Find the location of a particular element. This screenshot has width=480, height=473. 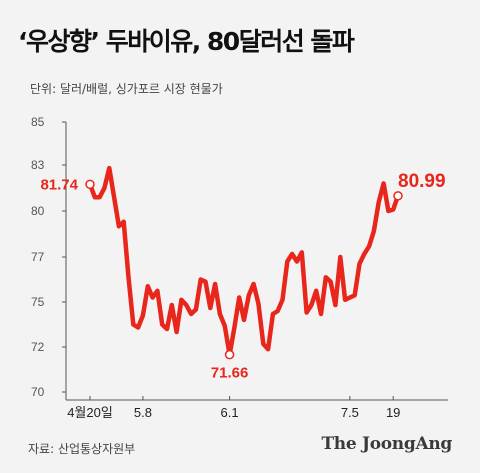

x-tick-label: 19 is located at coordinates (393, 412).